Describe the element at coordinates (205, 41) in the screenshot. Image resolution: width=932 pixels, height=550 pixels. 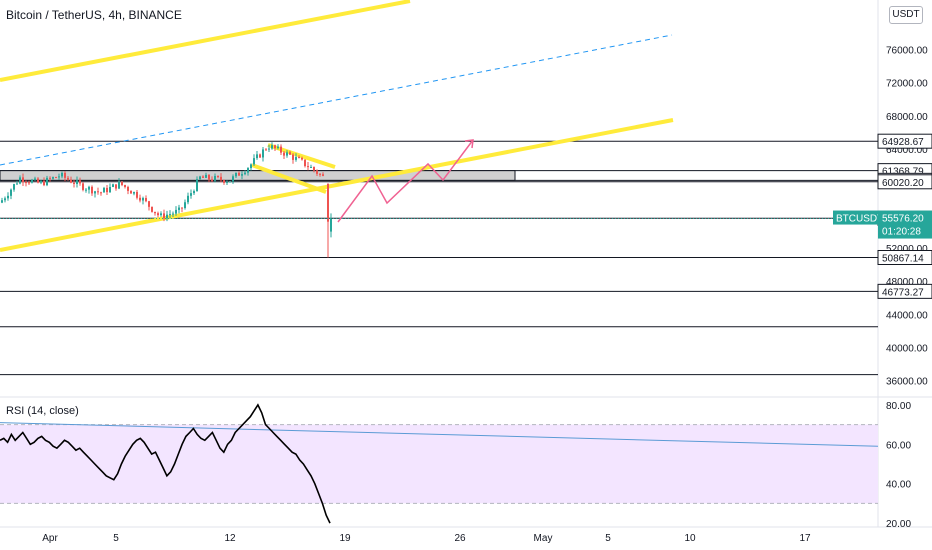
I see `upper-trendline` at that location.